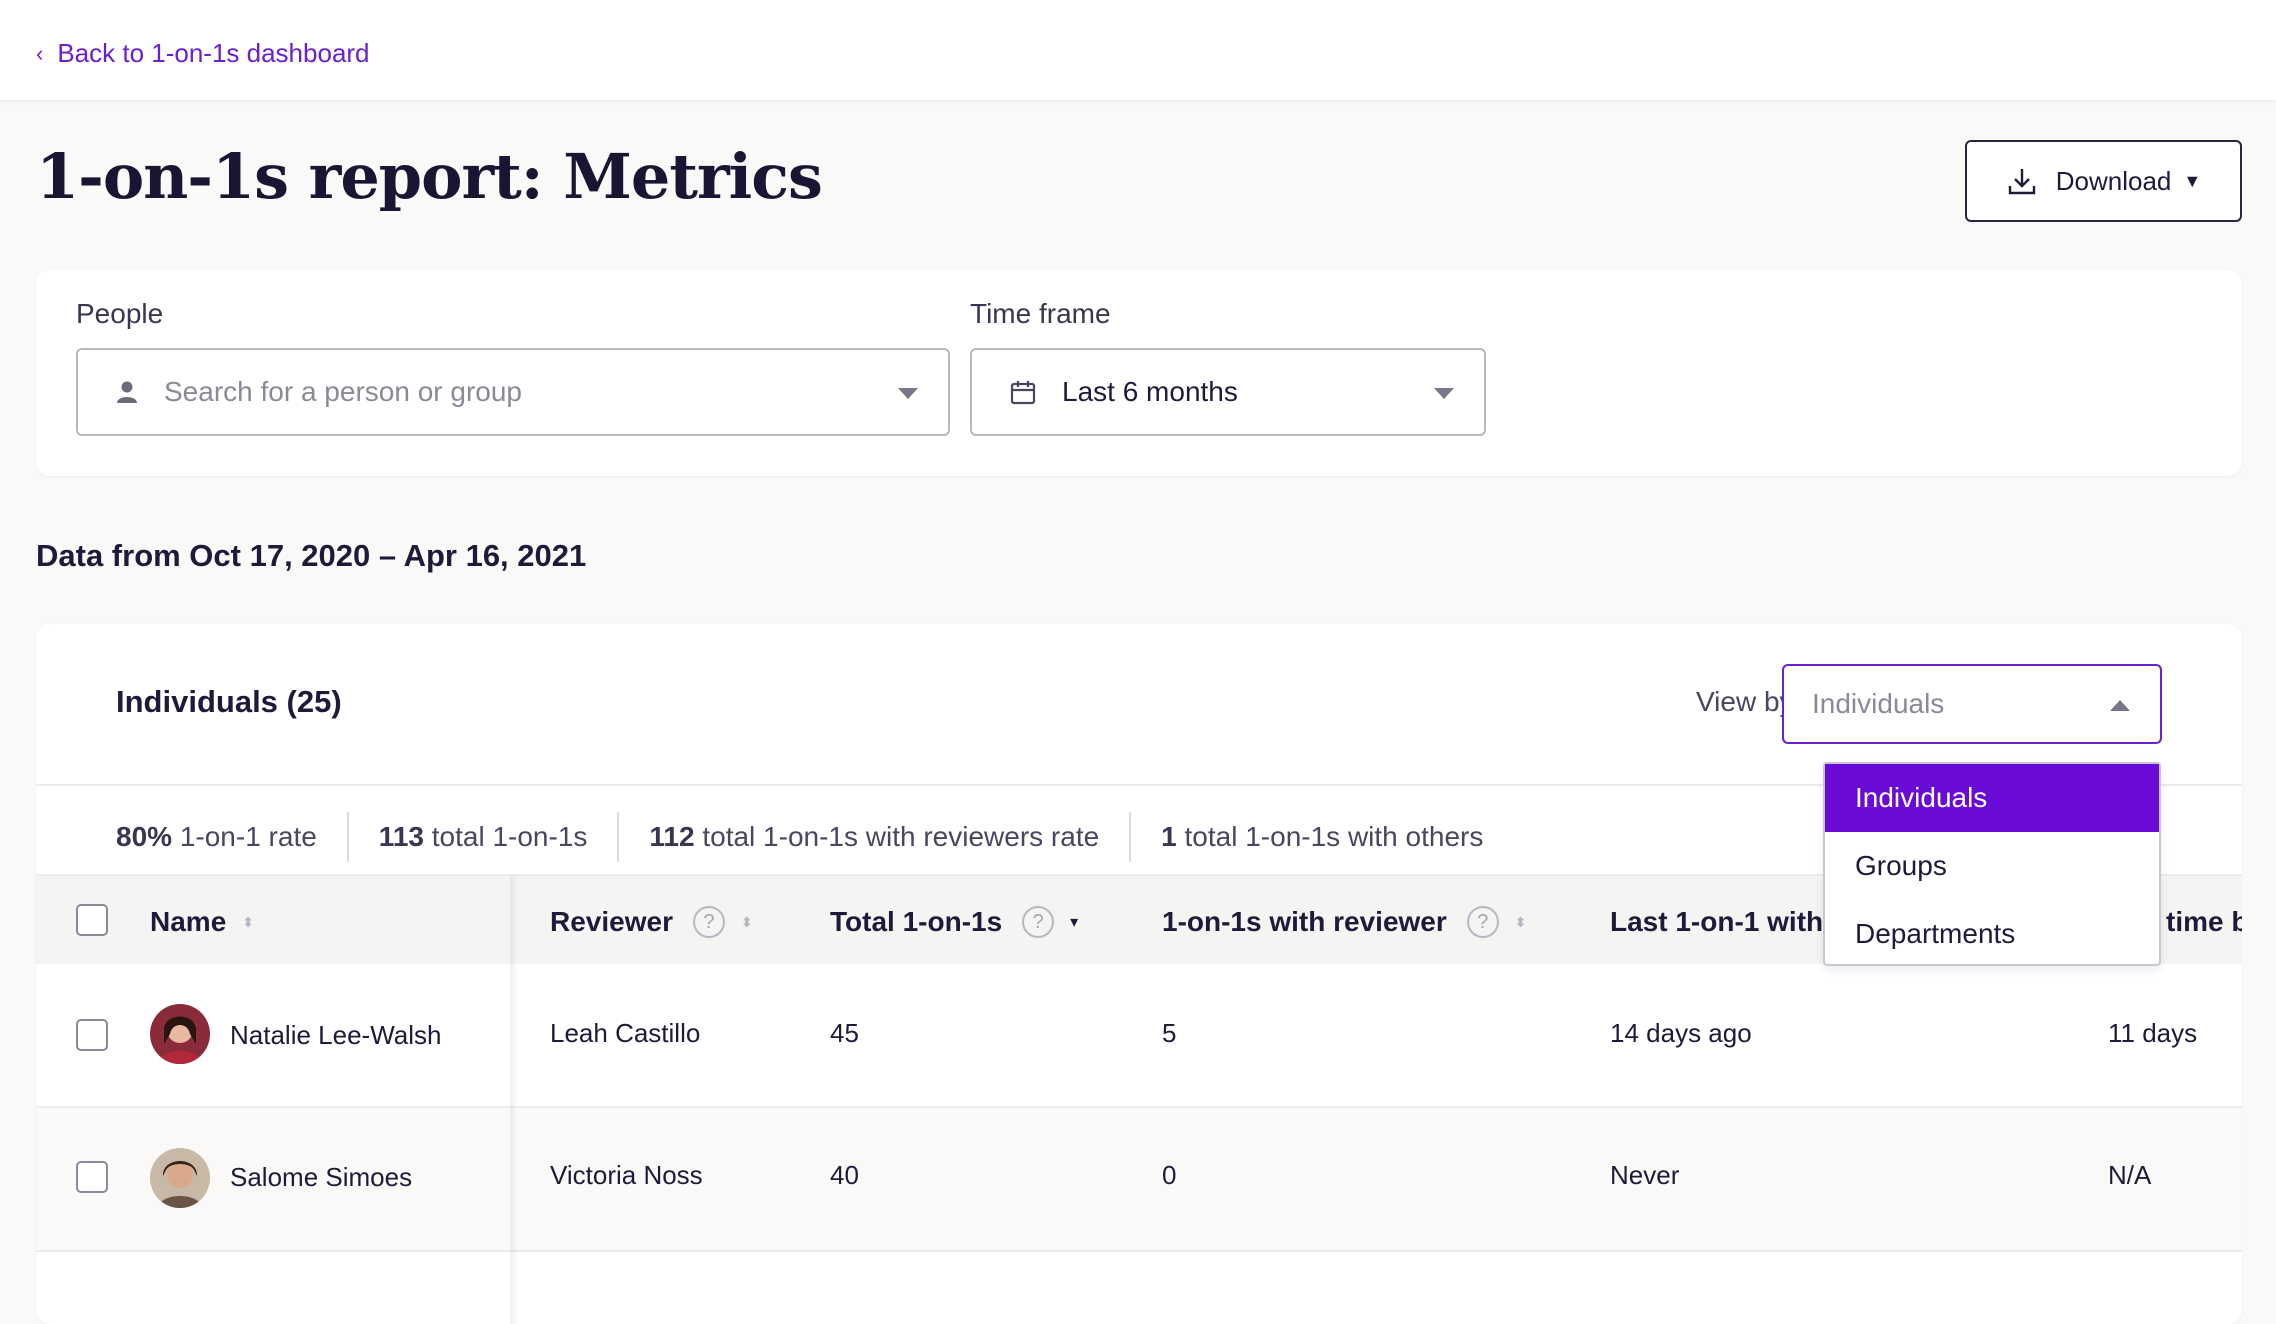  Describe the element at coordinates (1645, 1175) in the screenshot. I see `row-last: Never` at that location.